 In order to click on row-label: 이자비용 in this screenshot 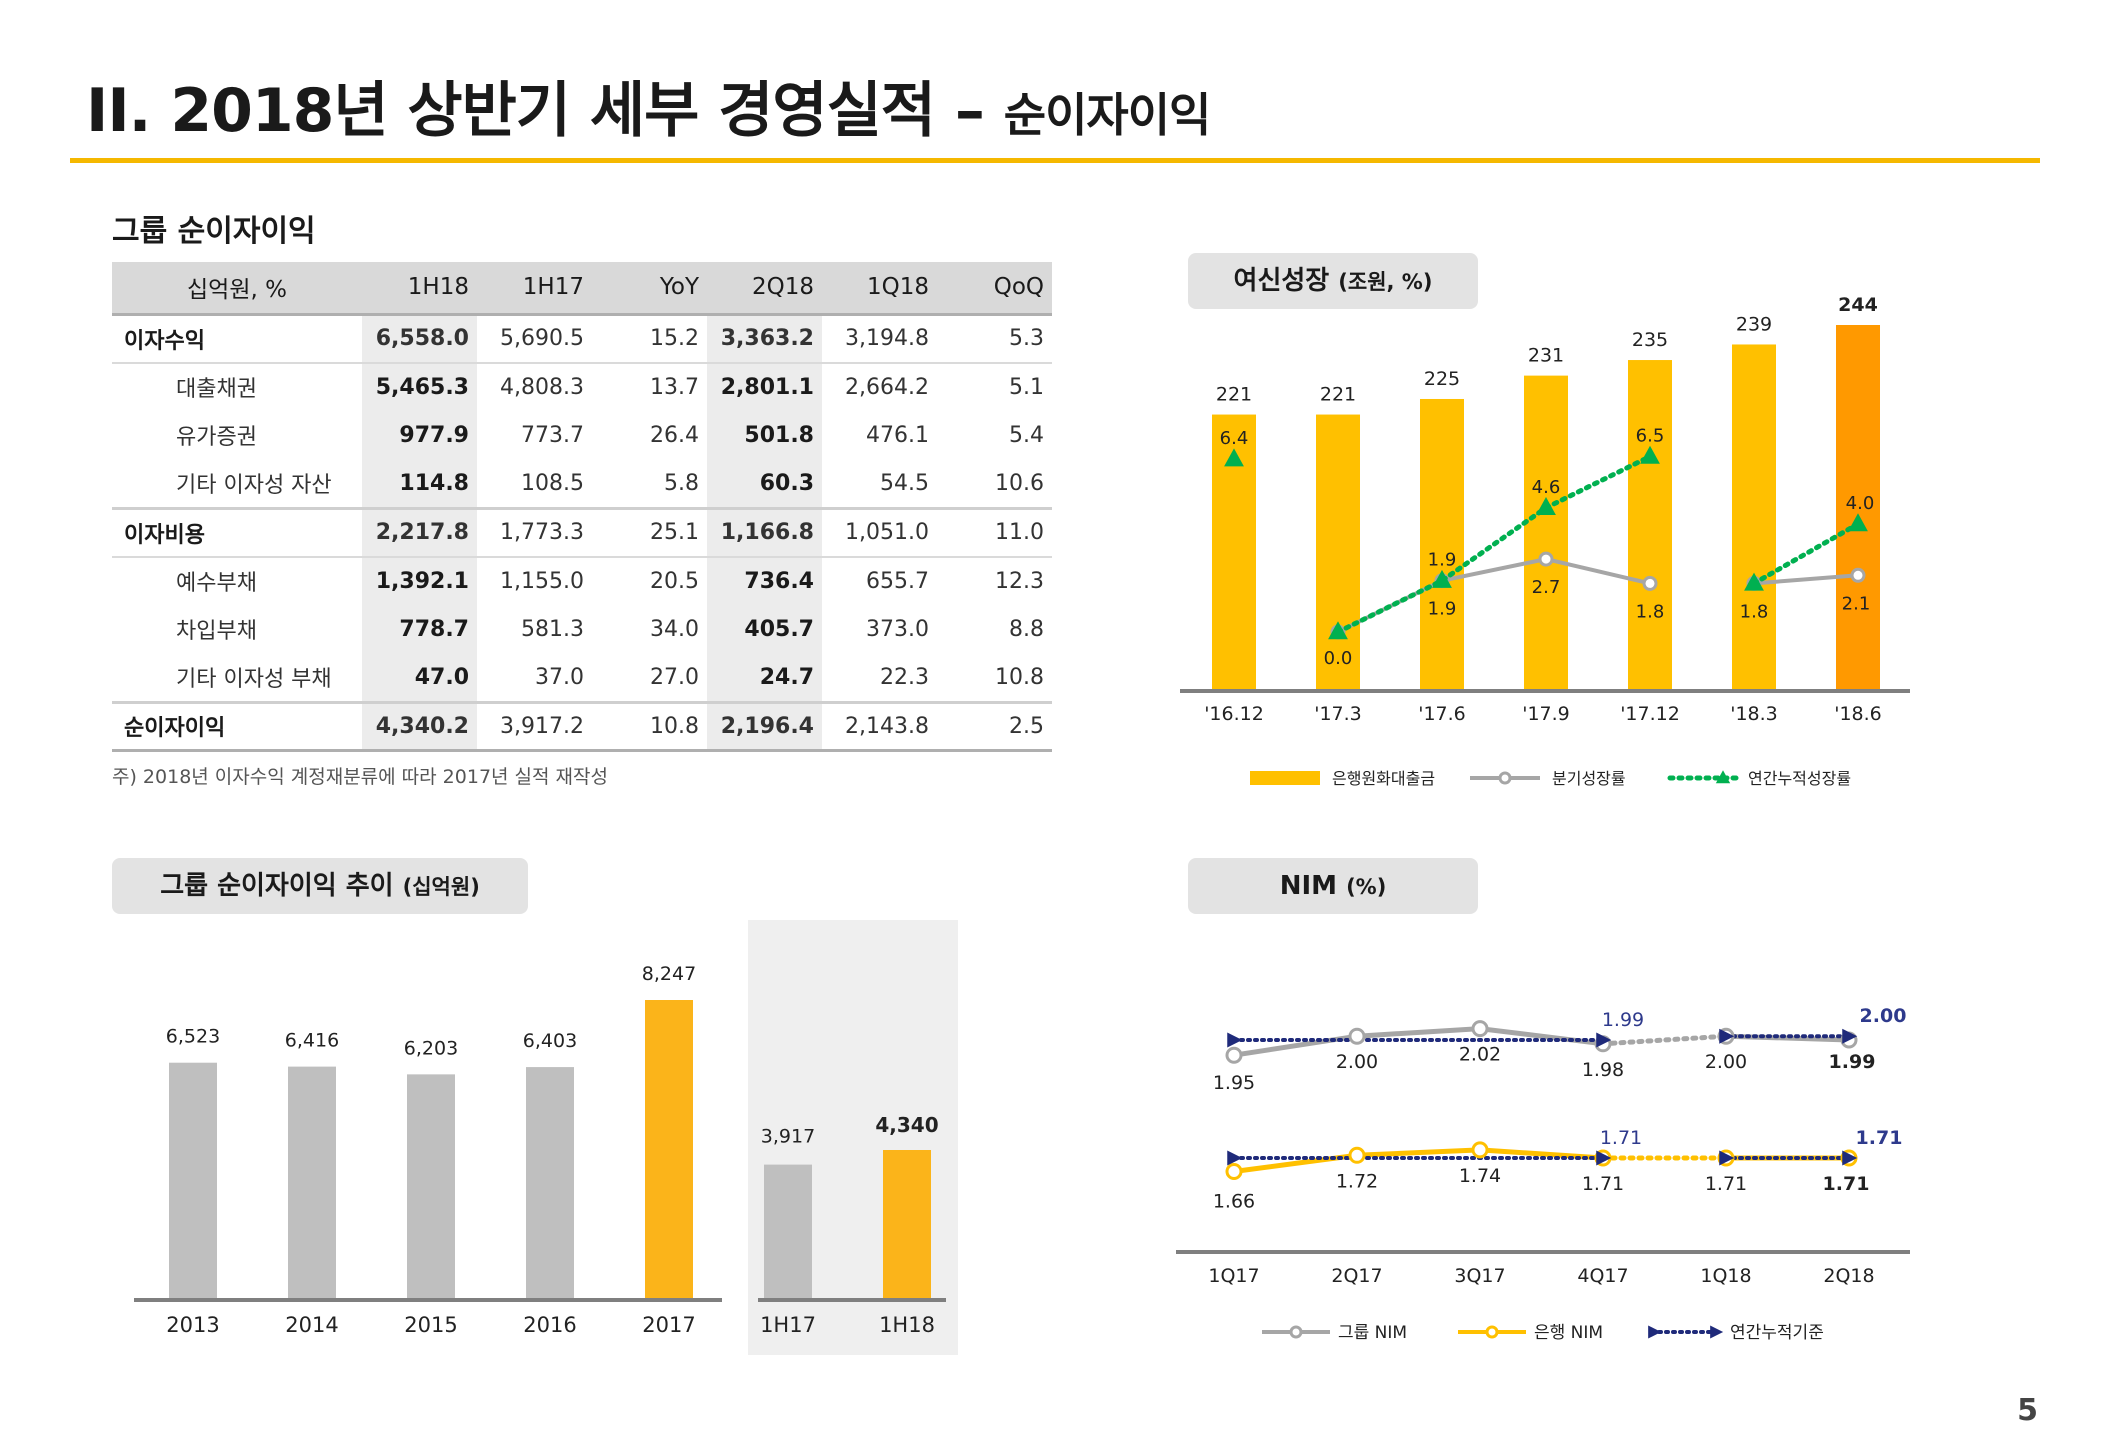, I will do `click(237, 531)`.